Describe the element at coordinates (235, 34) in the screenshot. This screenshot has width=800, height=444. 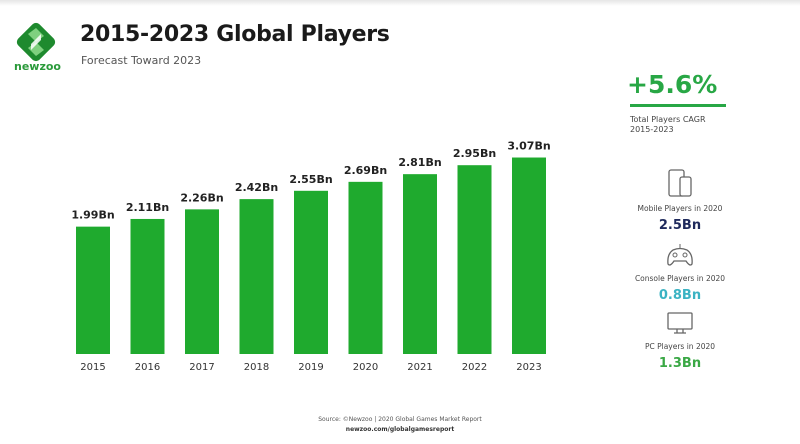
I see `chart-title: 2015-2023 Global Players` at that location.